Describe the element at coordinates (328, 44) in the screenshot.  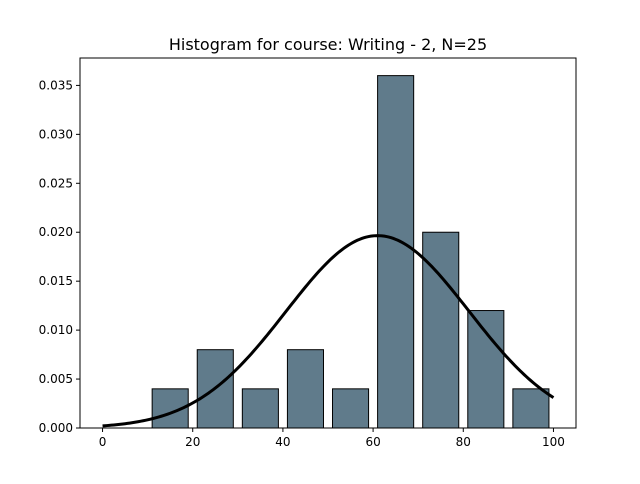
I see `chart-title: Histogram for course: Writing - 2, N=25` at that location.